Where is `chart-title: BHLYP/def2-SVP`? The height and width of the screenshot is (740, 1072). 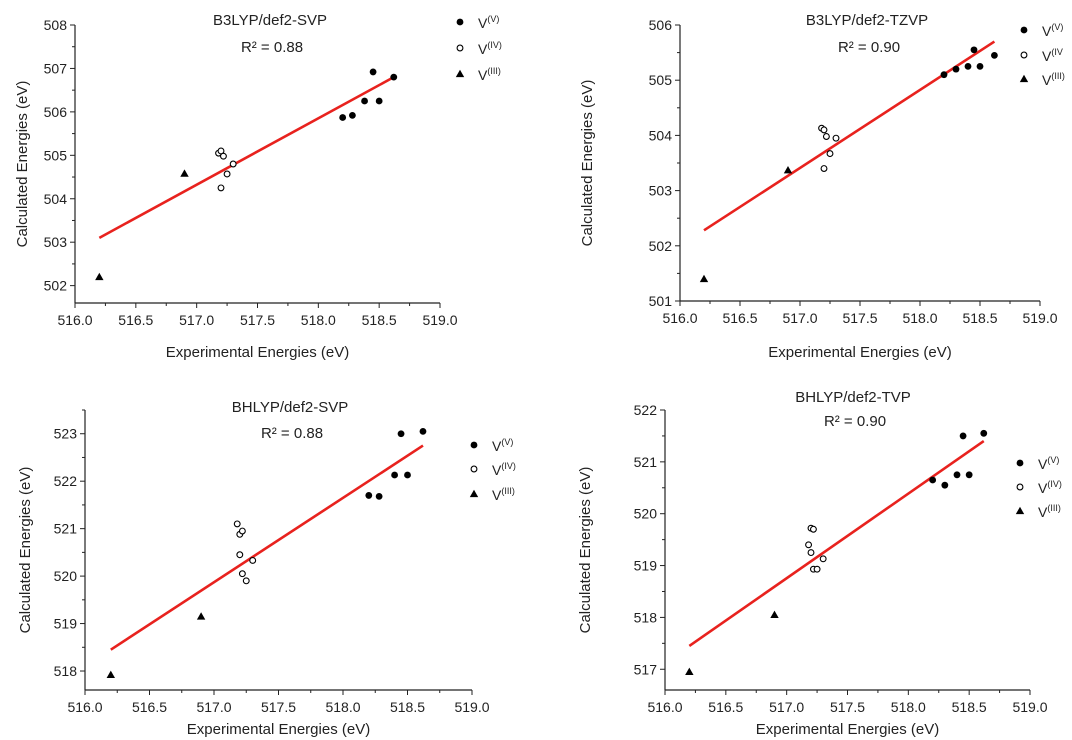
chart-title: BHLYP/def2-SVP is located at coordinates (290, 407).